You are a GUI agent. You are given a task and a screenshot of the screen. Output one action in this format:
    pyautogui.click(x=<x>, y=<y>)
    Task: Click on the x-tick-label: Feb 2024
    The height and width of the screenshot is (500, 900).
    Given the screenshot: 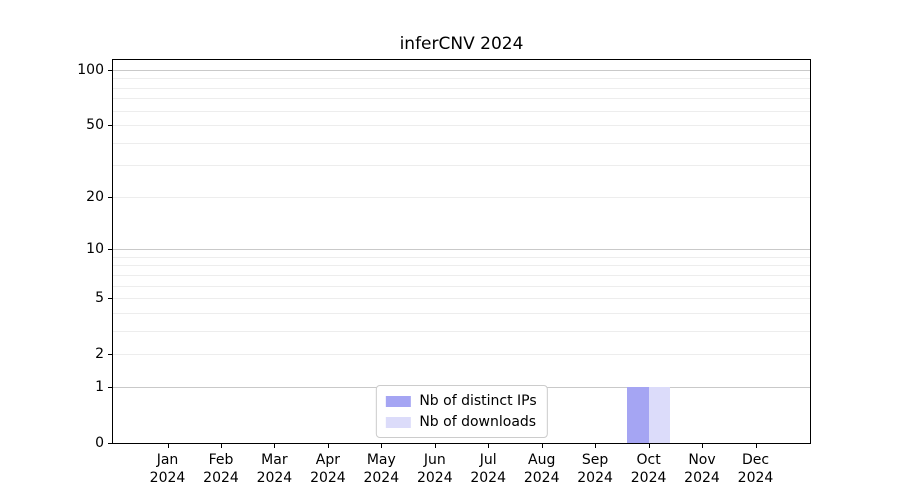 What is the action you would take?
    pyautogui.click(x=221, y=469)
    